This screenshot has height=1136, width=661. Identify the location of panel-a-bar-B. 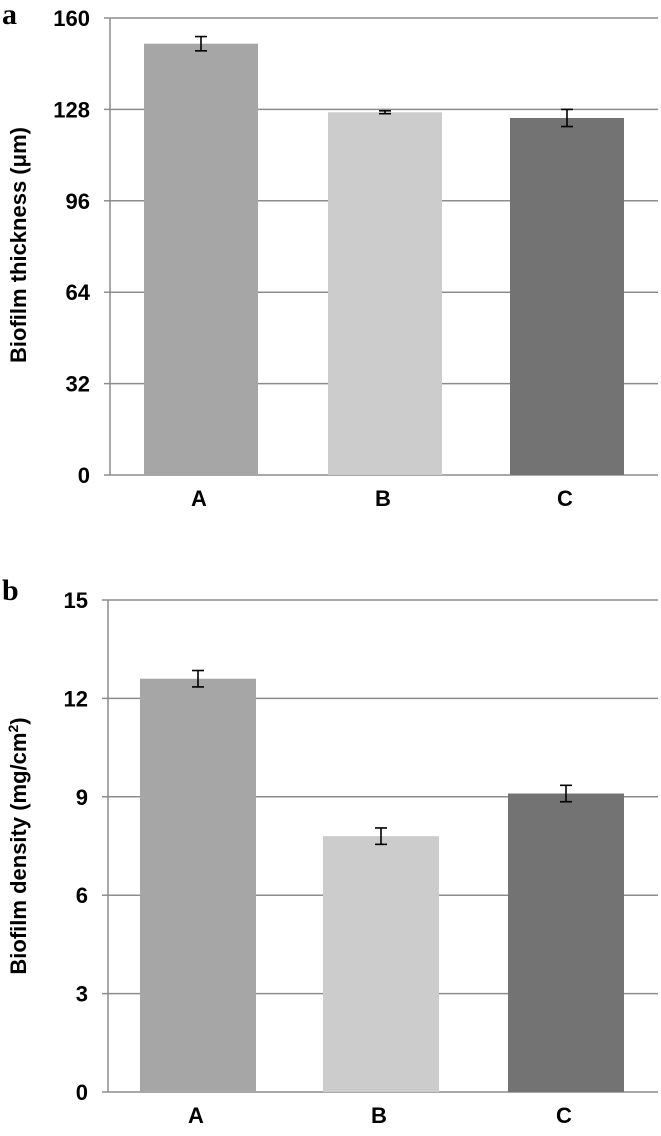
(385, 293).